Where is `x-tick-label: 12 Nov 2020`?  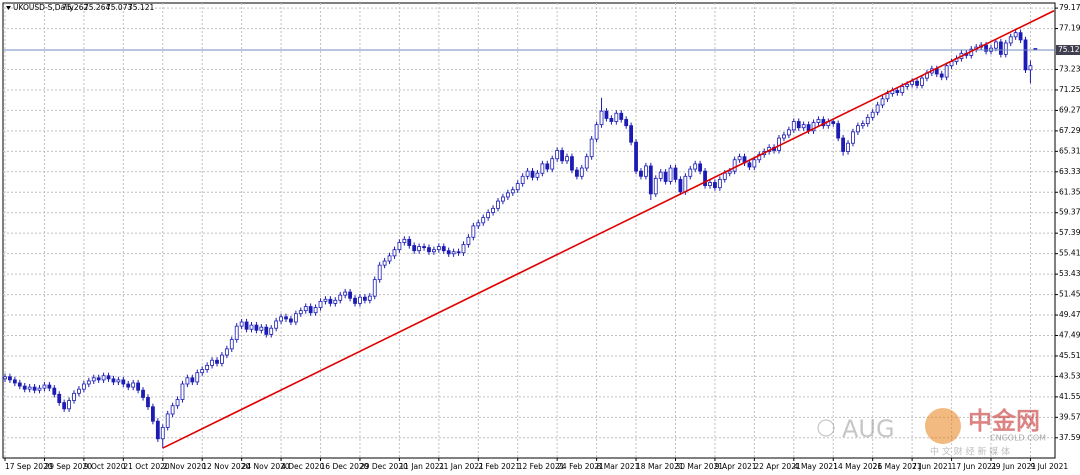
x-tick-label: 12 Nov 2020 is located at coordinates (226, 466).